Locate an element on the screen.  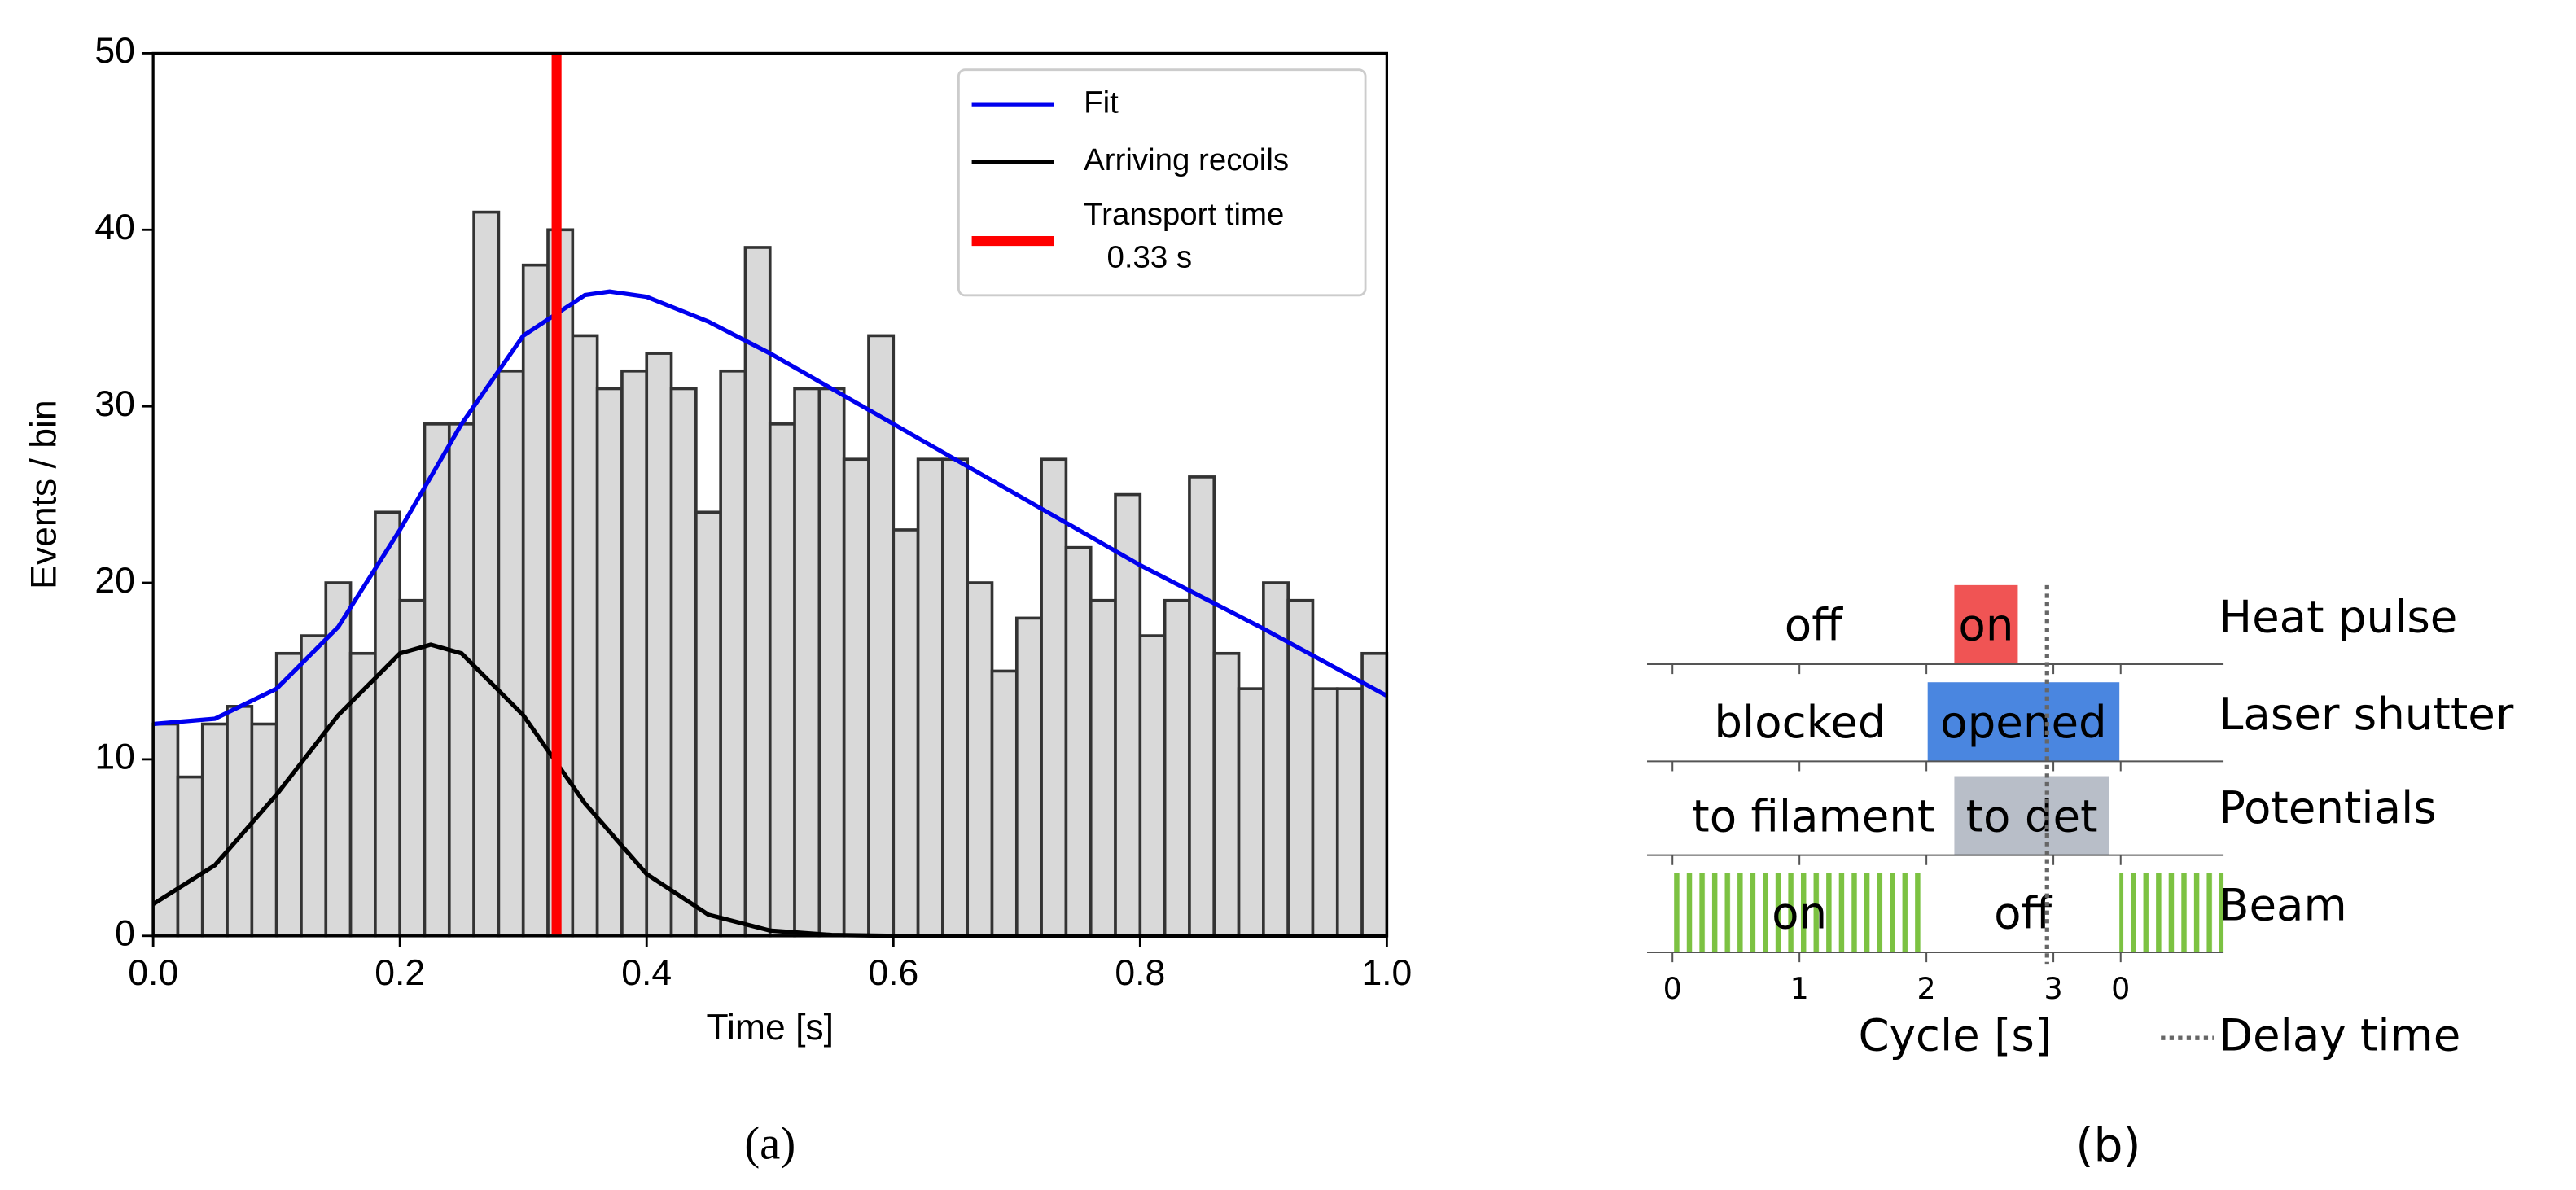
x-tick-label: 0.6 is located at coordinates (893, 973).